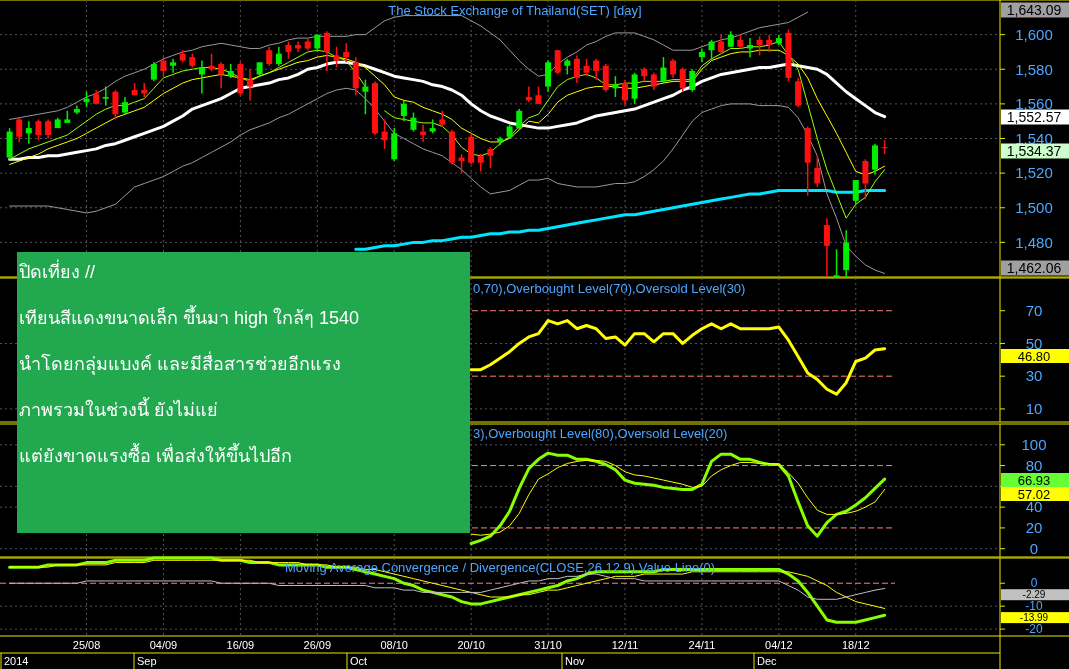  What do you see at coordinates (575, 660) in the screenshot?
I see `text: Nov` at bounding box center [575, 660].